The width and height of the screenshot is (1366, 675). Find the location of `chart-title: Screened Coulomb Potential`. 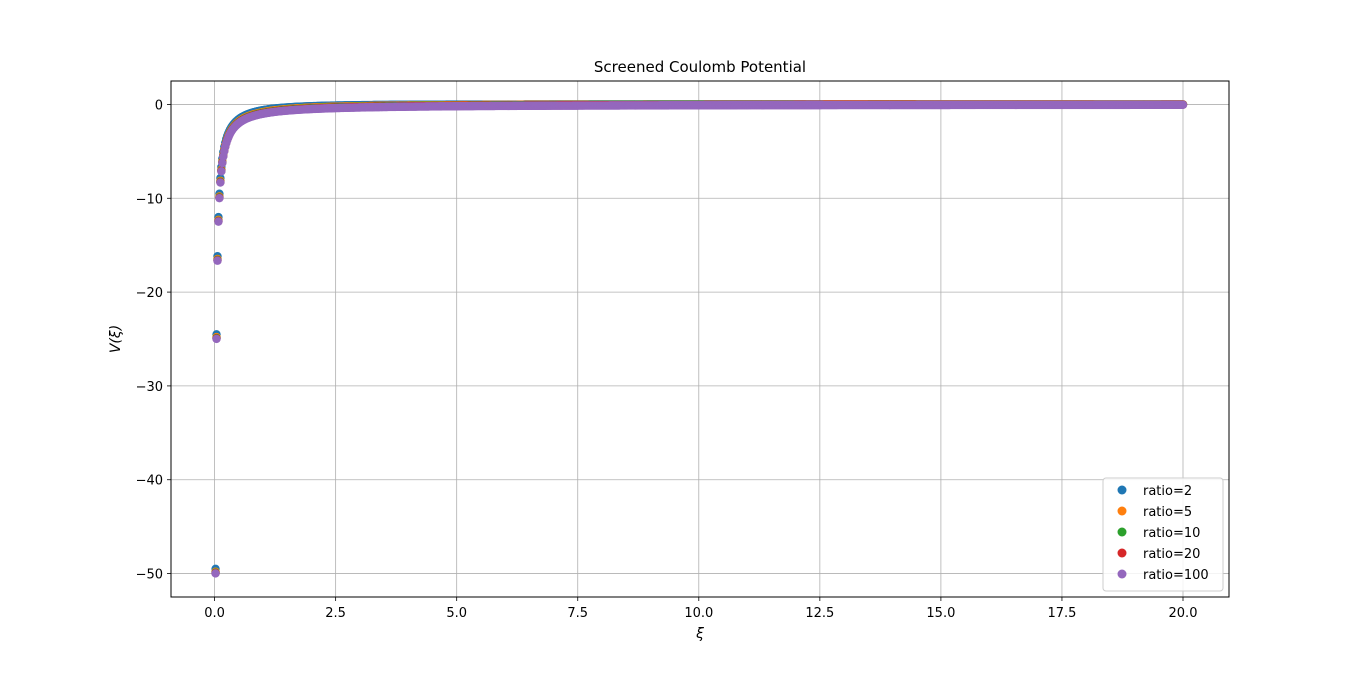

chart-title: Screened Coulomb Potential is located at coordinates (700, 67).